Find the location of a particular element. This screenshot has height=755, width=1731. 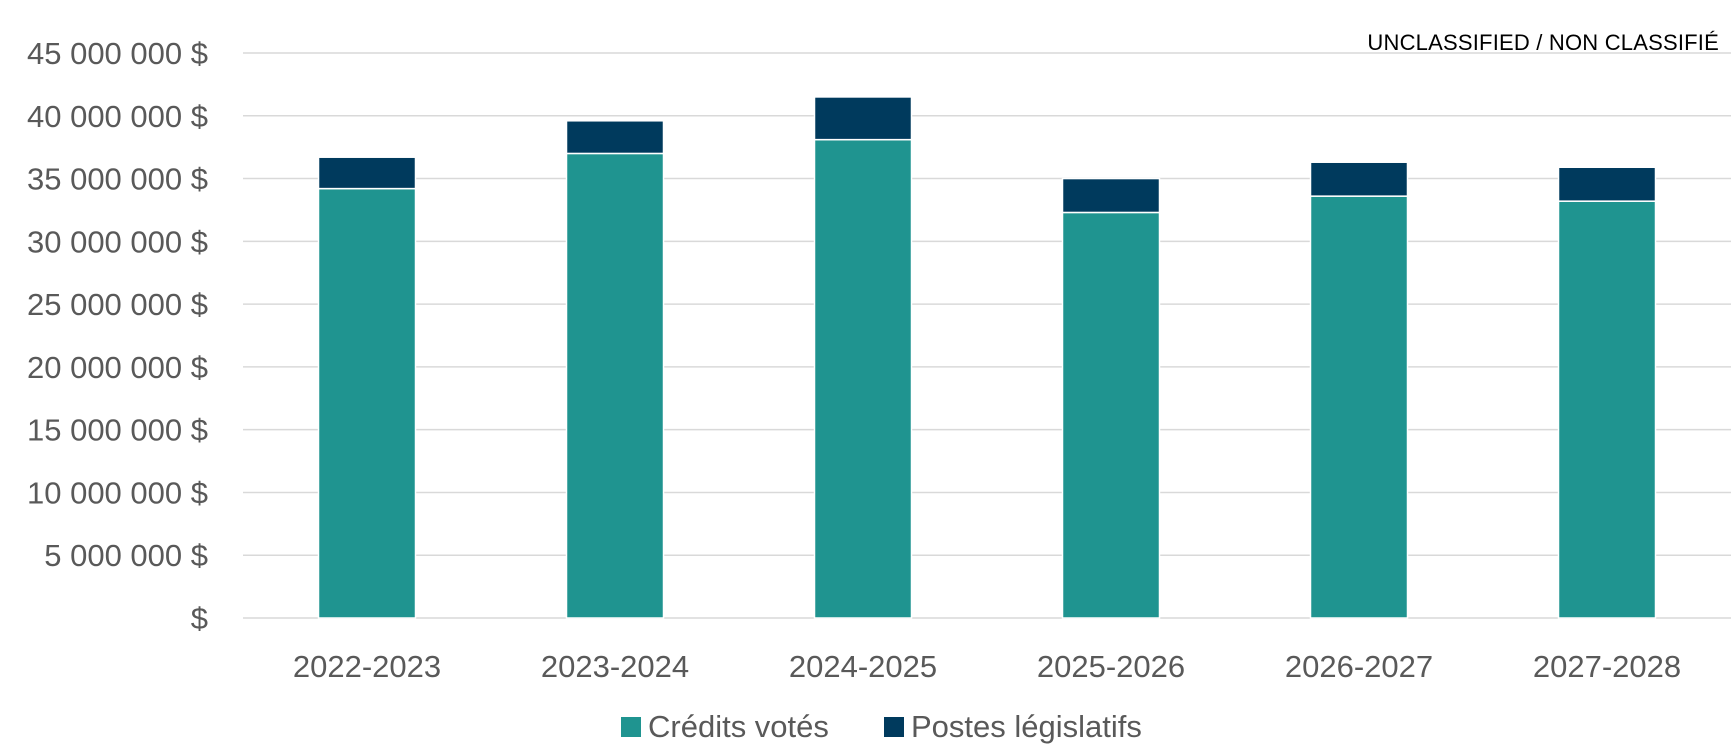

x-tick-label: 2026-2027 is located at coordinates (1359, 666).